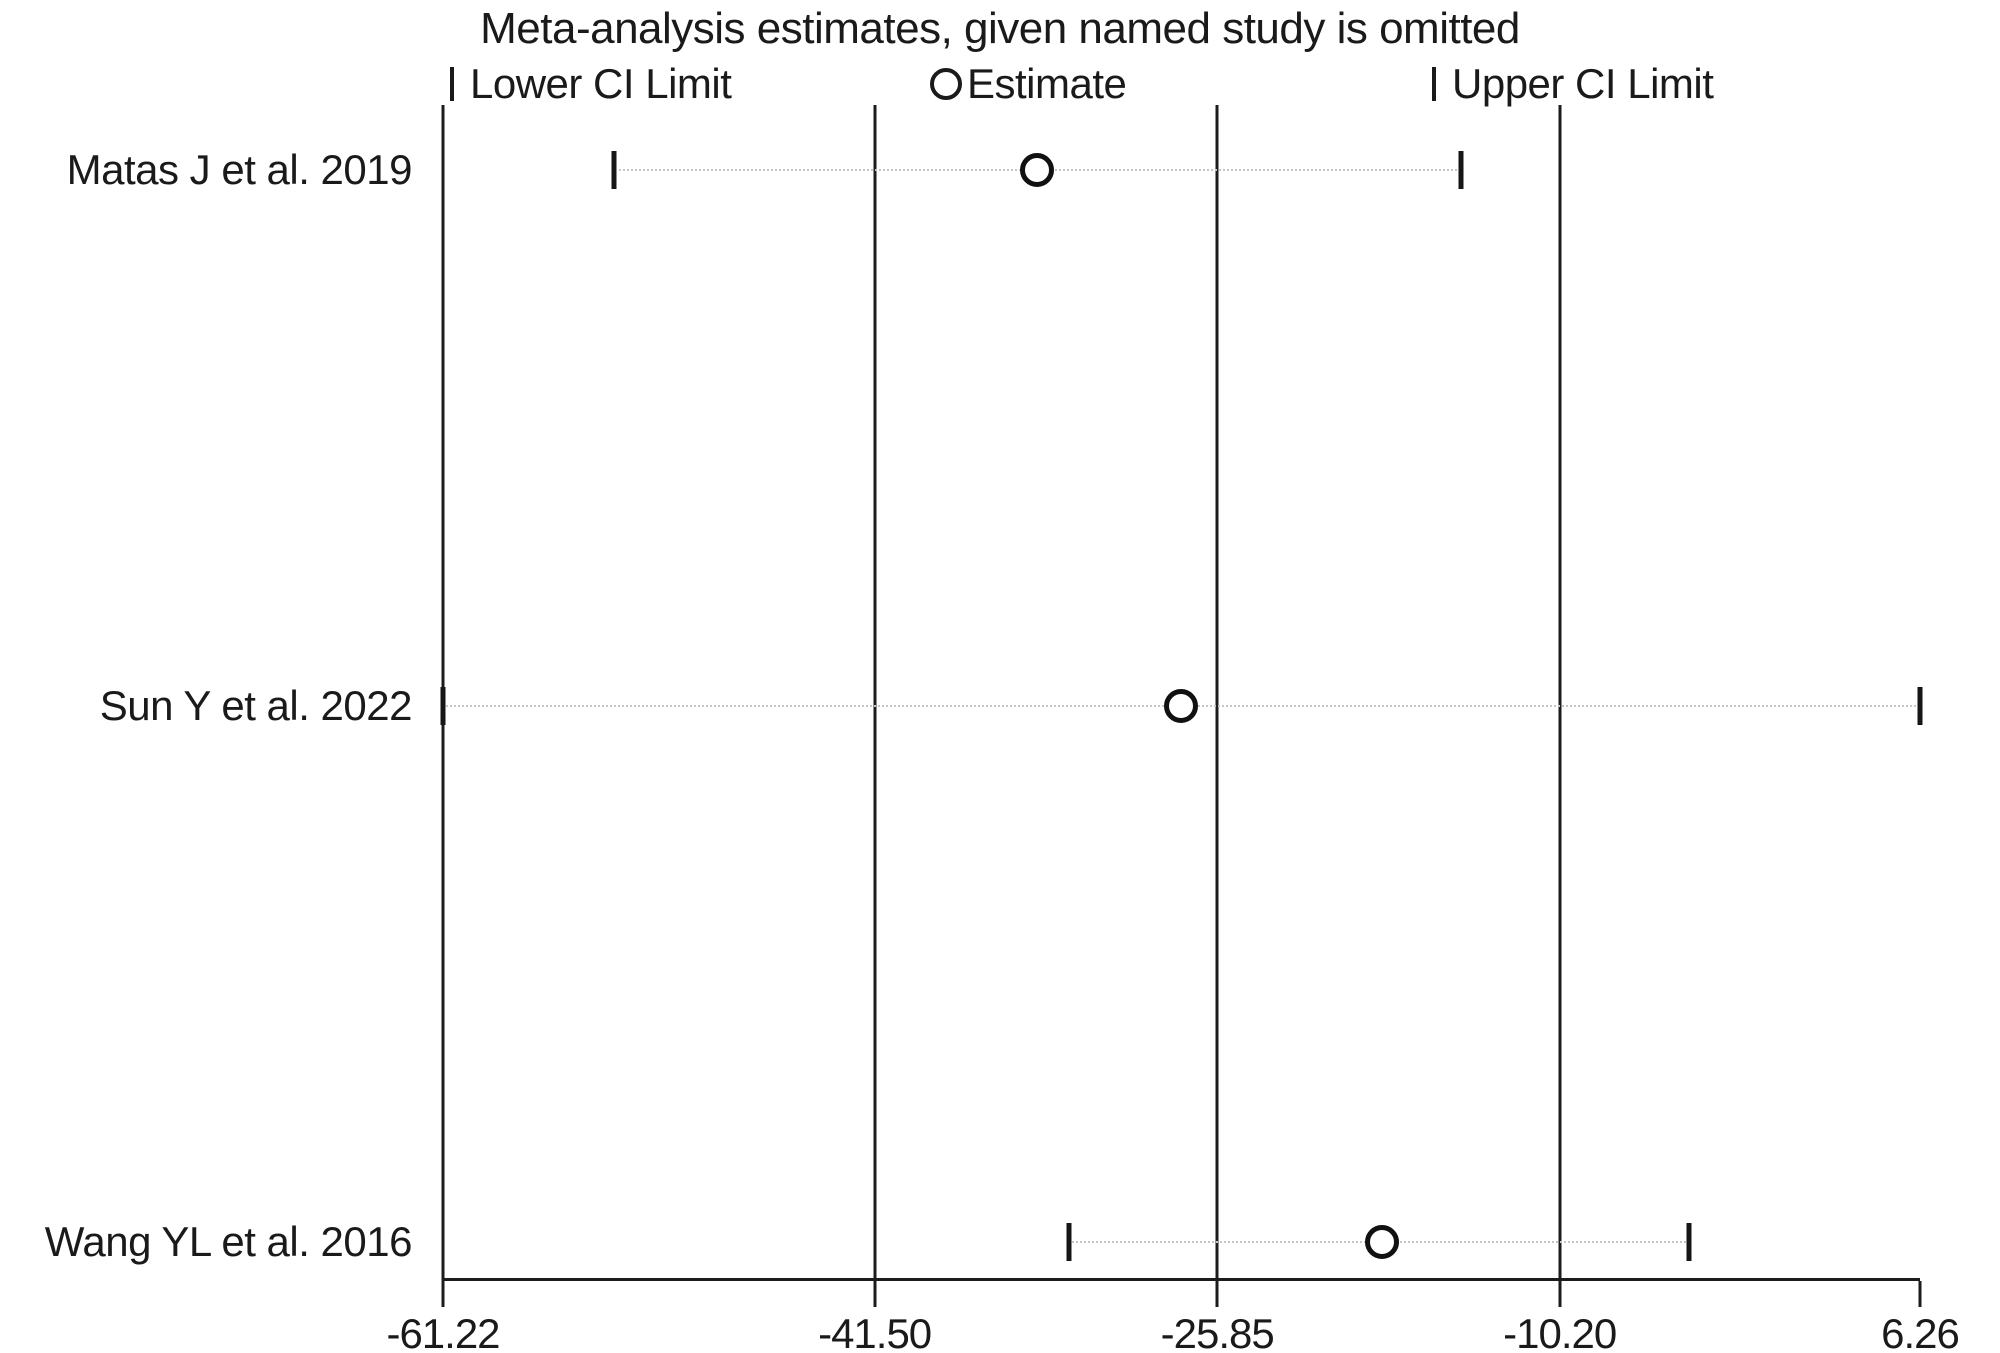 The width and height of the screenshot is (2000, 1353). I want to click on legend-lower-ci-label: Lower CI Limit, so click(601, 83).